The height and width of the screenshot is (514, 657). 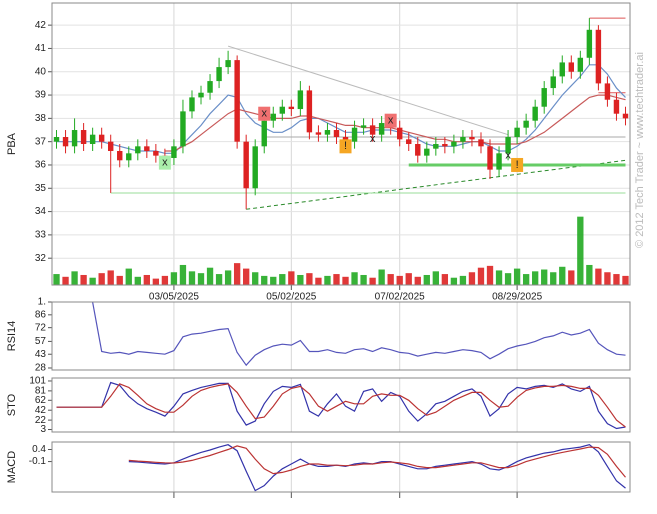 What do you see at coordinates (41, 258) in the screenshot?
I see `y-tick-label: 32` at bounding box center [41, 258].